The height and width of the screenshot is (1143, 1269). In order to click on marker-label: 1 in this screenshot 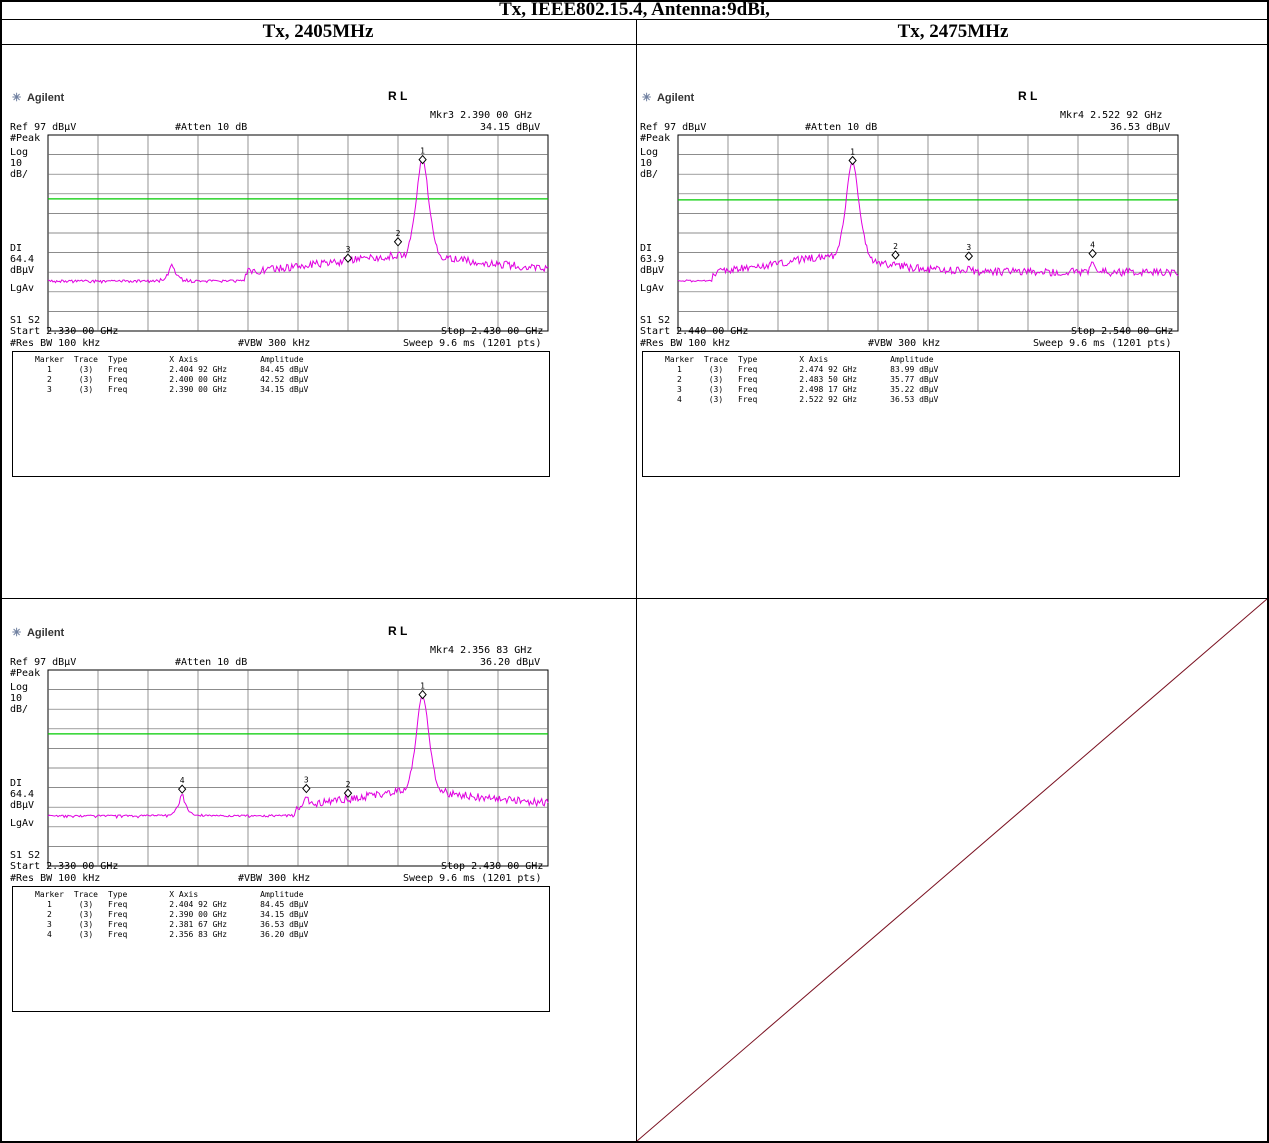, I will do `click(852, 151)`.